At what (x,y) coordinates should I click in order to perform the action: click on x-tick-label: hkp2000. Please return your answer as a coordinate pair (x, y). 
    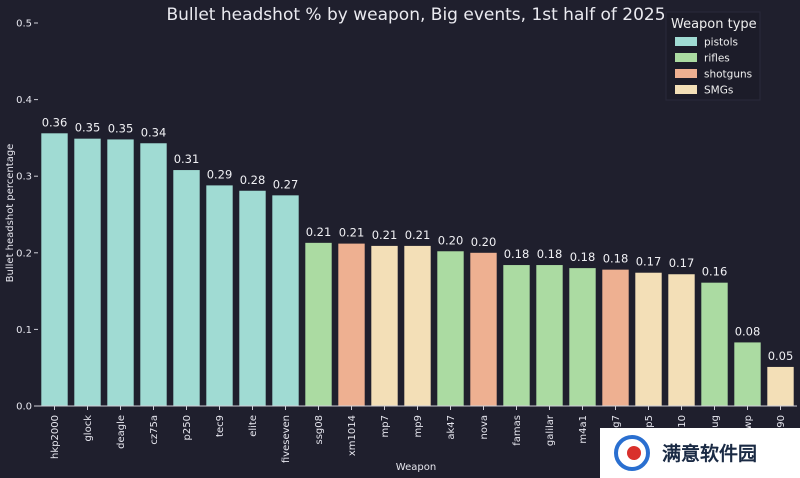
    Looking at the image, I should click on (55, 437).